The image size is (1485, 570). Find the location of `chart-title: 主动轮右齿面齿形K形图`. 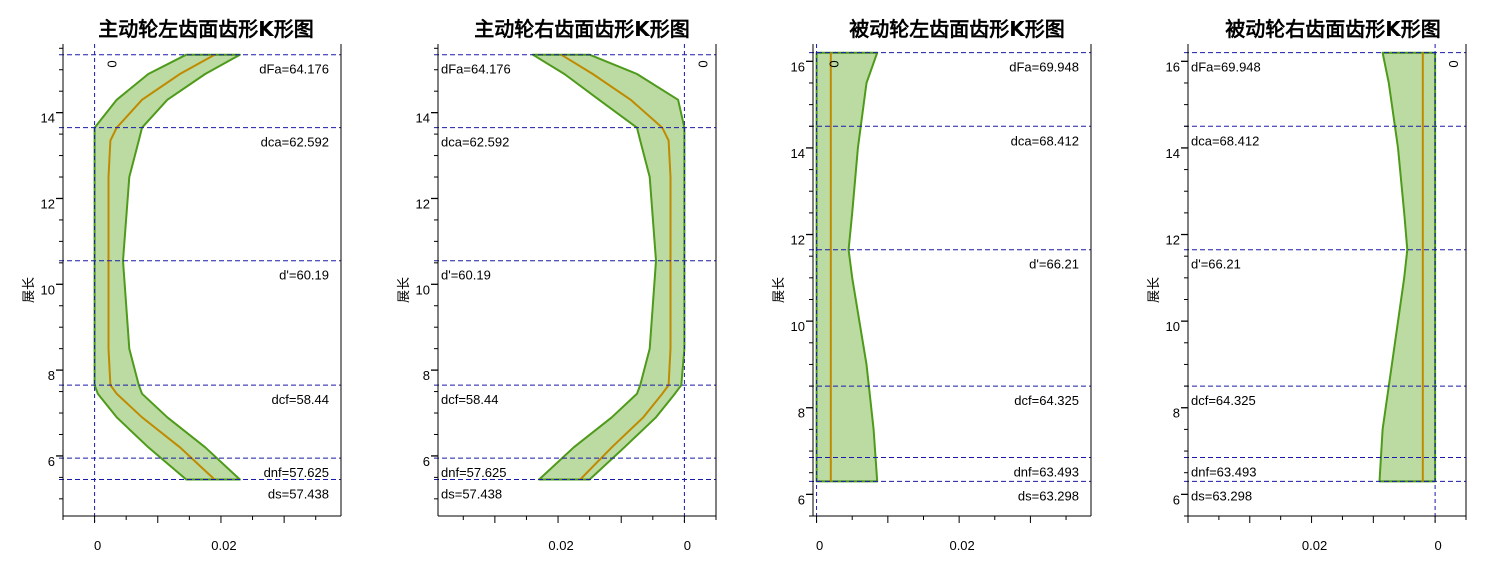

chart-title: 主动轮右齿面齿形K形图 is located at coordinates (582, 29).